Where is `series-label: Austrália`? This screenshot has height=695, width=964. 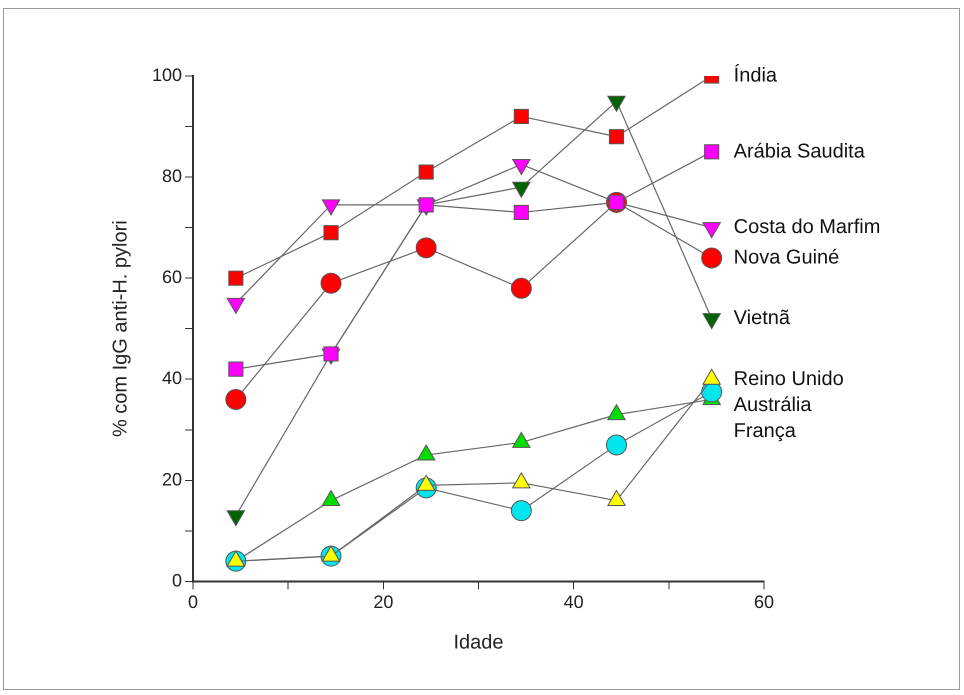
series-label: Austrália is located at coordinates (773, 405).